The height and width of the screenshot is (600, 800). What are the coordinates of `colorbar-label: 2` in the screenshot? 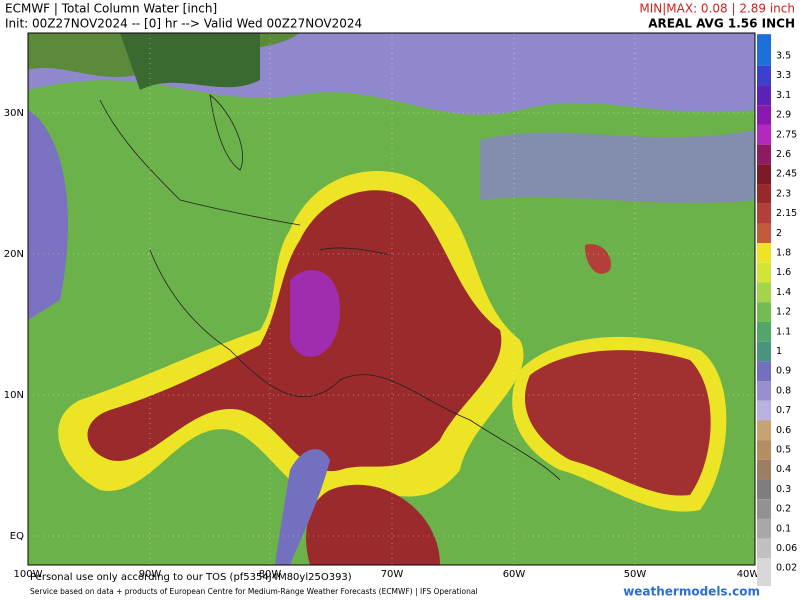 It's located at (779, 233).